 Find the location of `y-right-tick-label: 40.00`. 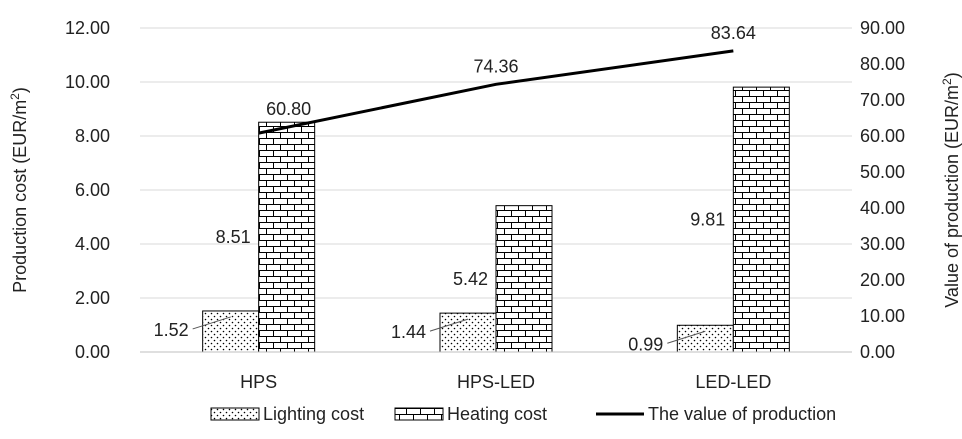

y-right-tick-label: 40.00 is located at coordinates (882, 208).